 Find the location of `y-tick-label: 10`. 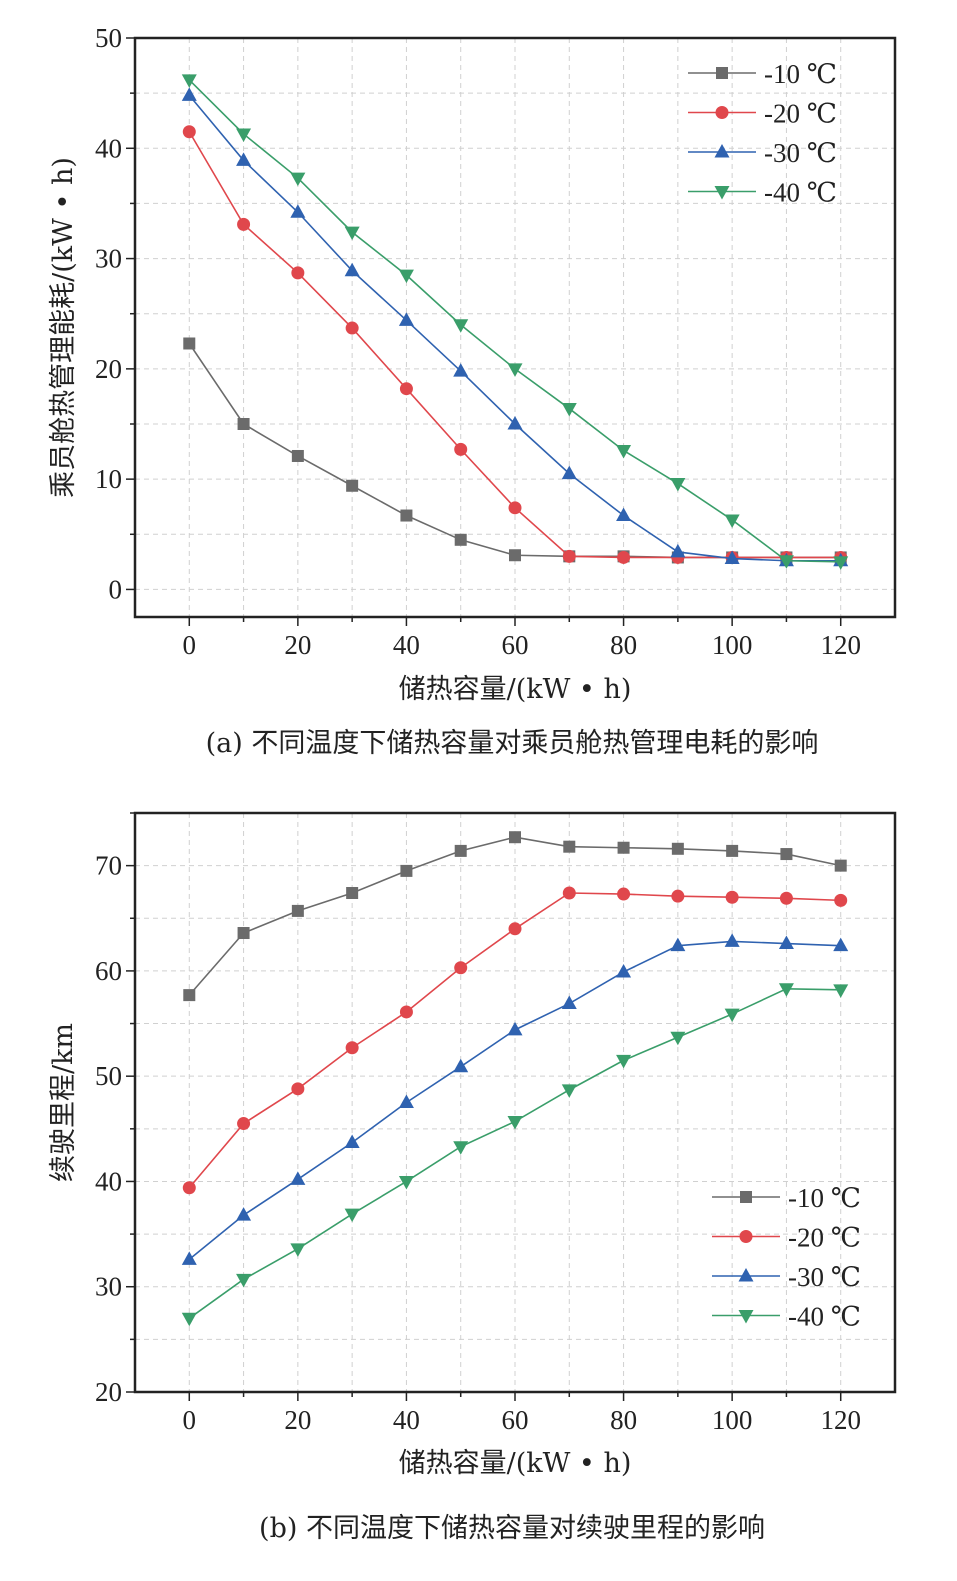

y-tick-label: 10 is located at coordinates (108, 479).